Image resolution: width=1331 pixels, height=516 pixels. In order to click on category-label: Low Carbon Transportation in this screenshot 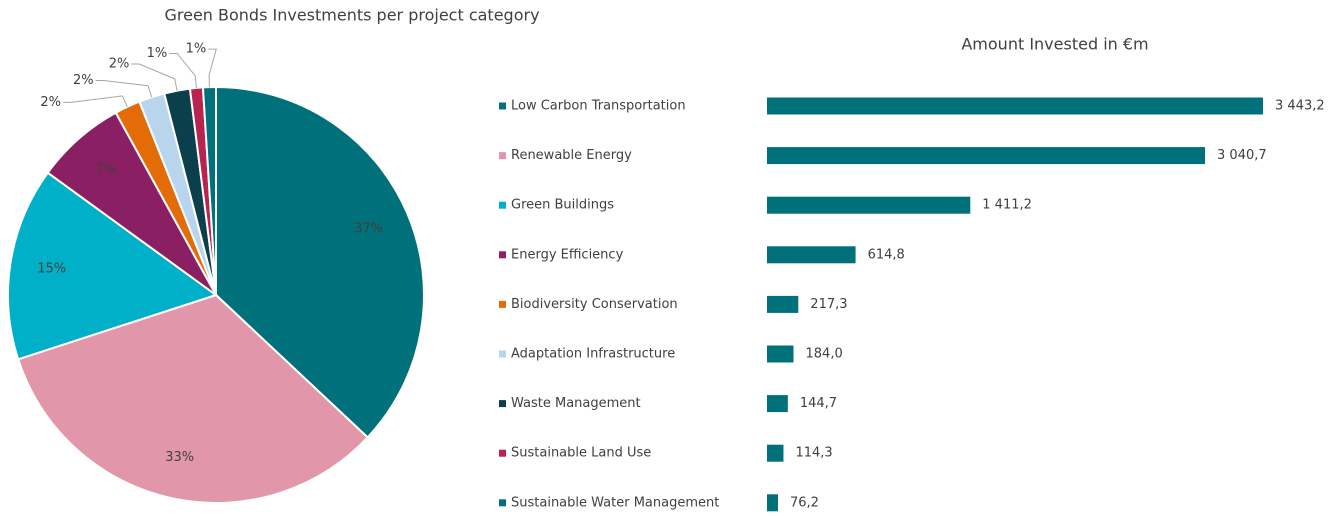, I will do `click(598, 106)`.